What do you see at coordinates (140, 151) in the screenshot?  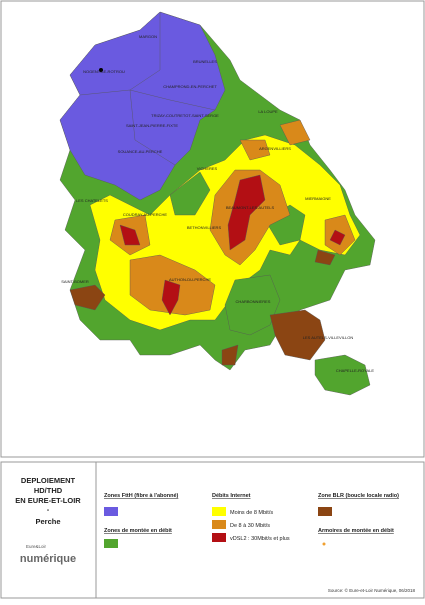 I see `town-label: SOUANCE-AU-PERCHE` at bounding box center [140, 151].